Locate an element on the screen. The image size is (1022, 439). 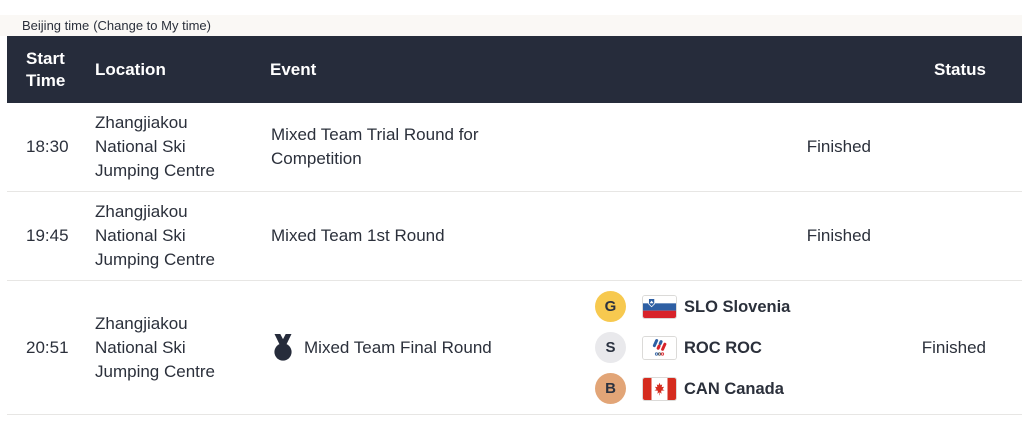
team-name: CAN Canada is located at coordinates (734, 388).